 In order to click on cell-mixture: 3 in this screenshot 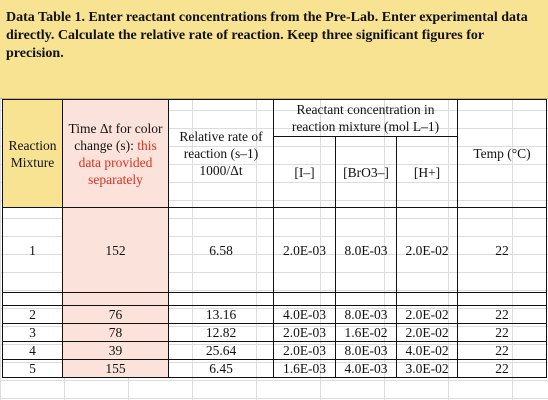, I will do `click(32, 332)`.